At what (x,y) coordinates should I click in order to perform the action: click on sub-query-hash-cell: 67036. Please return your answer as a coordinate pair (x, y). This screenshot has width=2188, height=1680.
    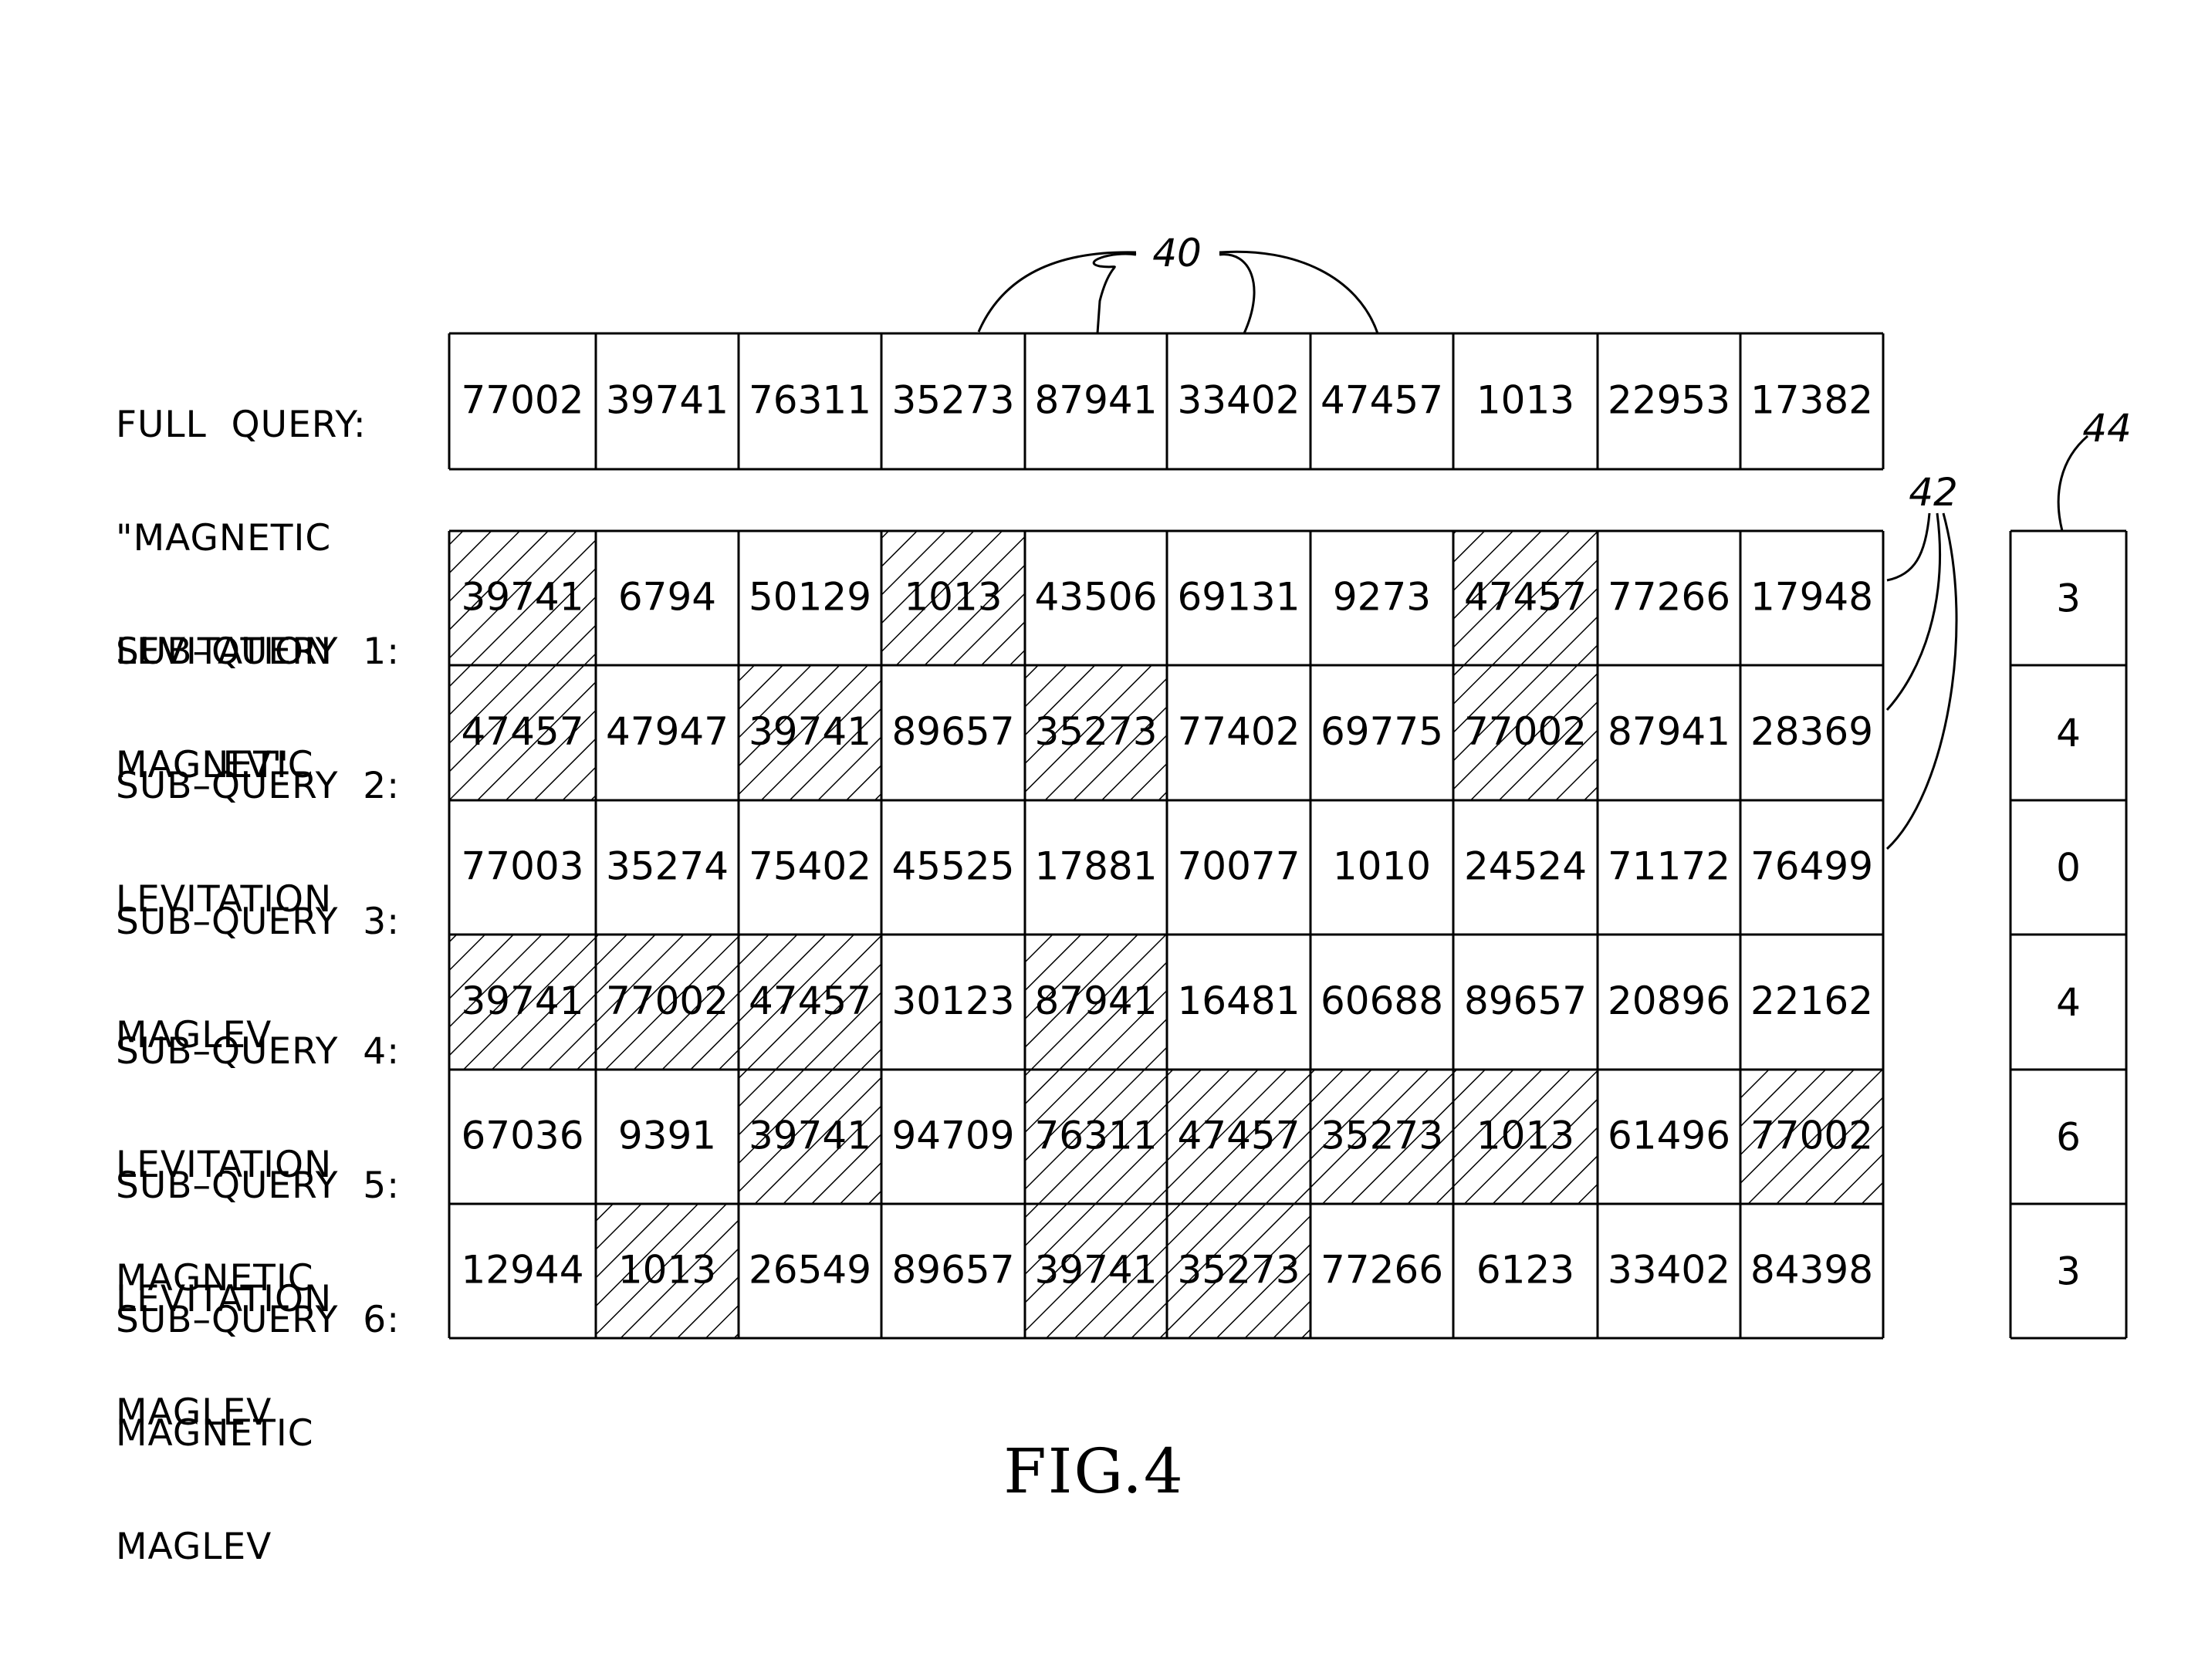
    Looking at the image, I should click on (522, 1136).